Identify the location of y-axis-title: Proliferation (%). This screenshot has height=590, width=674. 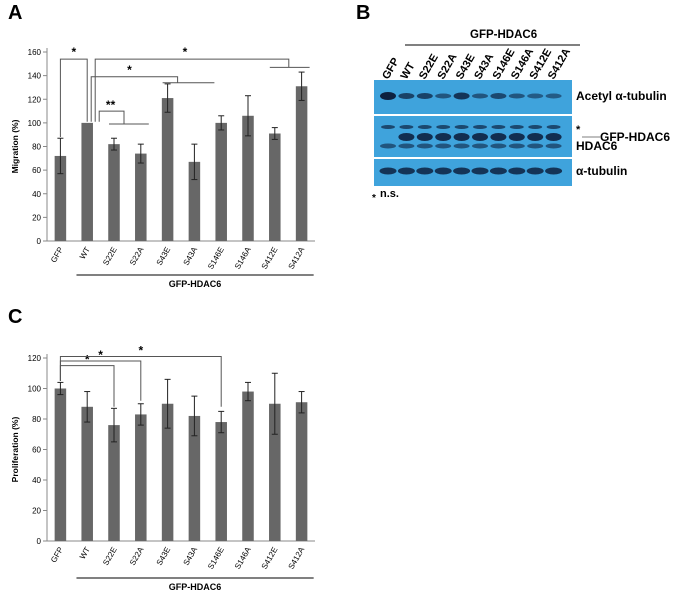
(15, 450).